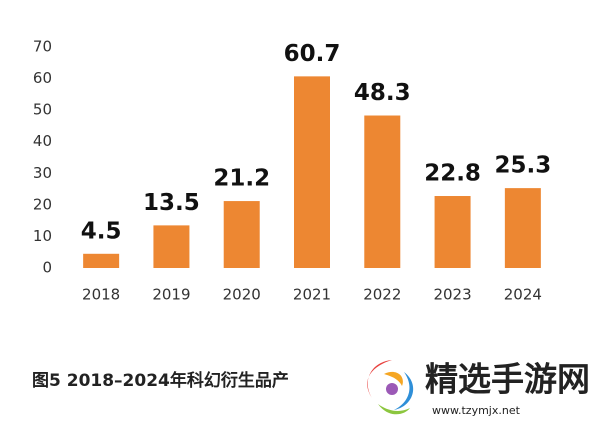  Describe the element at coordinates (382, 295) in the screenshot. I see `x-tick-label: 2022` at that location.